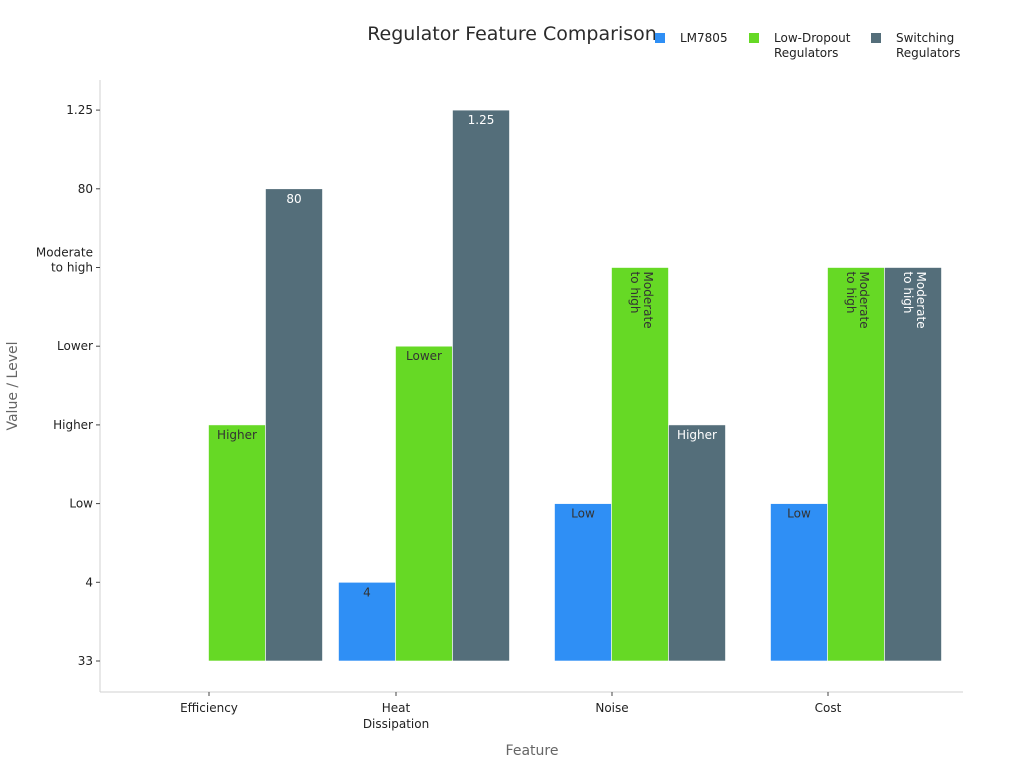 Image resolution: width=1024 pixels, height=772 pixels. I want to click on y-tick-label: 1.25, so click(79, 110).